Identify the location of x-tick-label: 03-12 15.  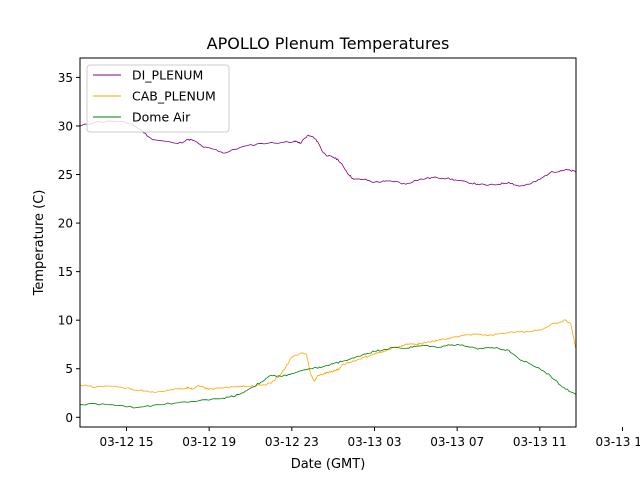
(127, 442).